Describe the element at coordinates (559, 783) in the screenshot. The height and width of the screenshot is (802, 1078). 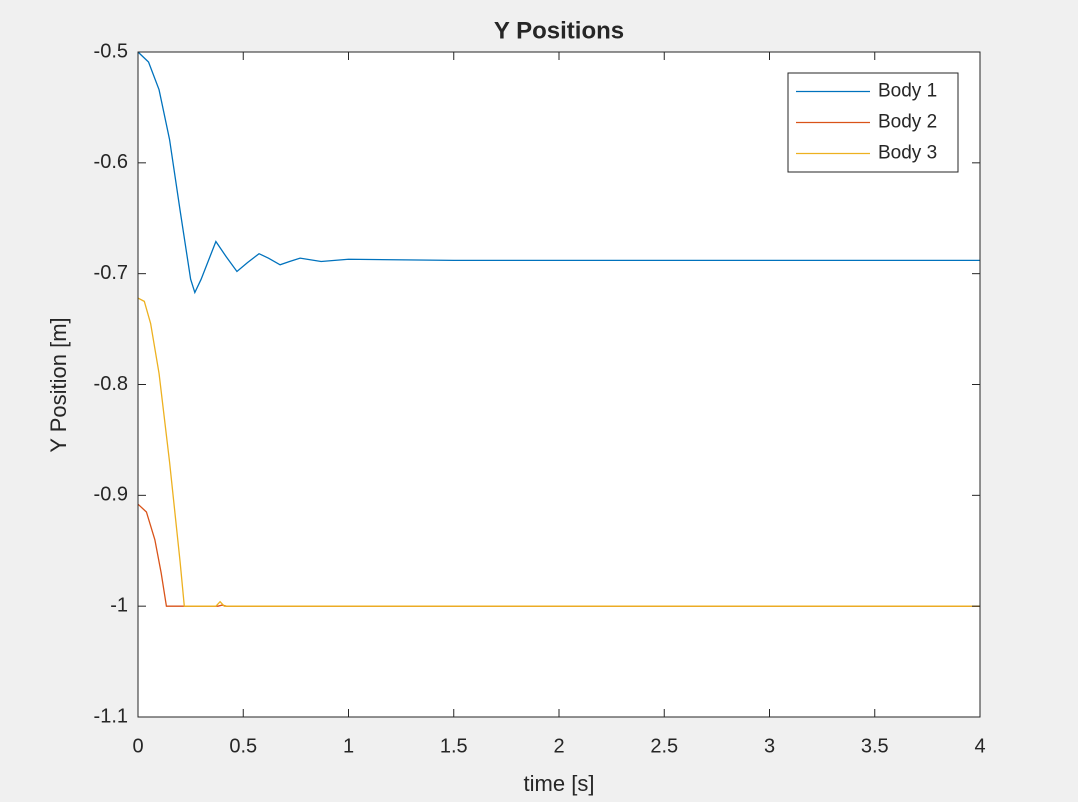
I see `x-axis-label: time [s]` at that location.